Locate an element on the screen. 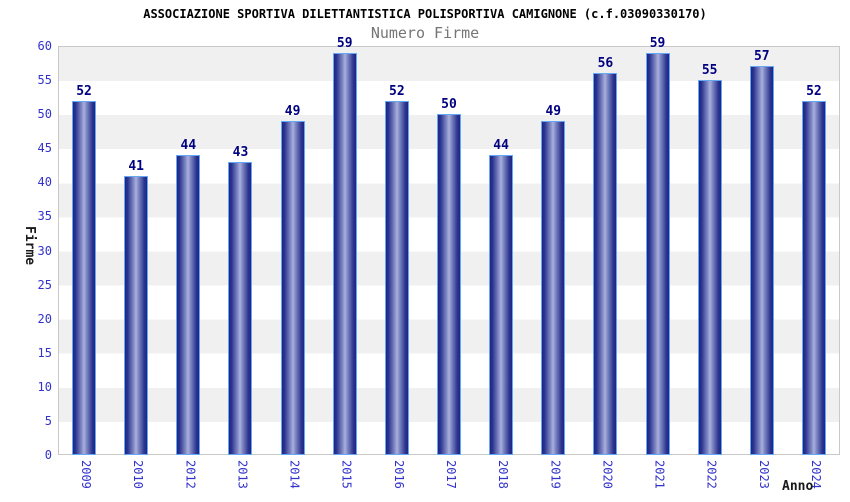  y-tick-label: 5 is located at coordinates (48, 420).